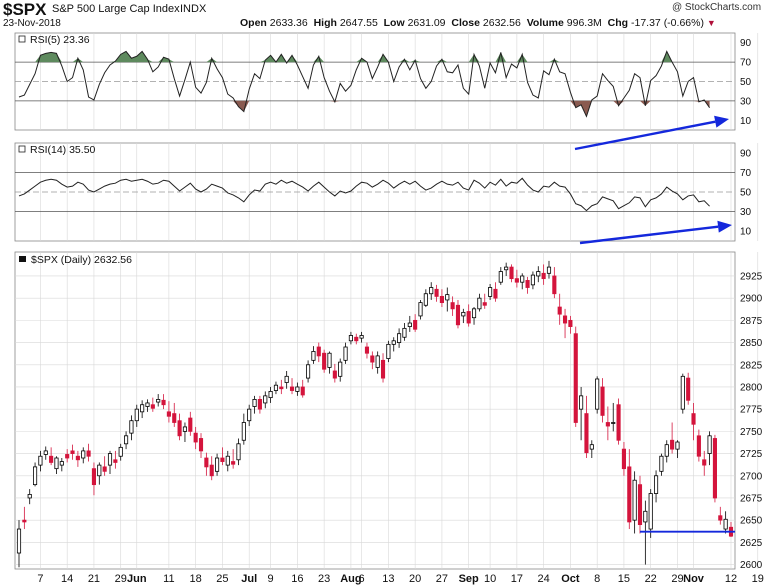 The width and height of the screenshot is (780, 586). Describe the element at coordinates (724, 226) in the screenshot. I see `arrow-head` at that location.